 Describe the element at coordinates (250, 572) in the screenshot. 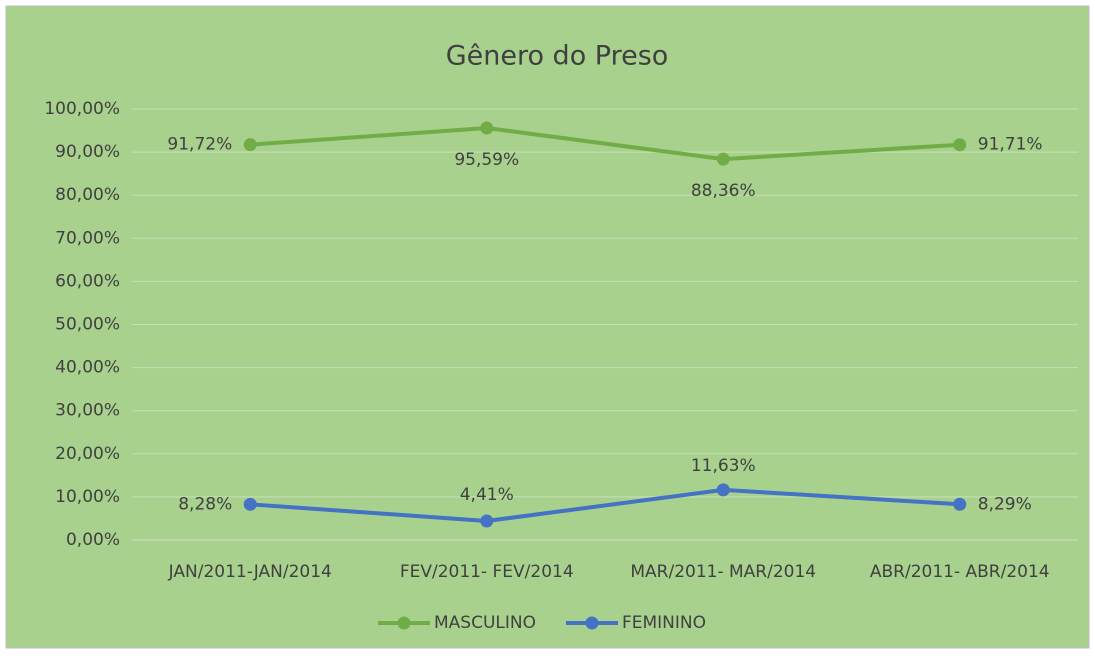

I see `x-tick-label: JAN/2011-JAN/2014` at that location.